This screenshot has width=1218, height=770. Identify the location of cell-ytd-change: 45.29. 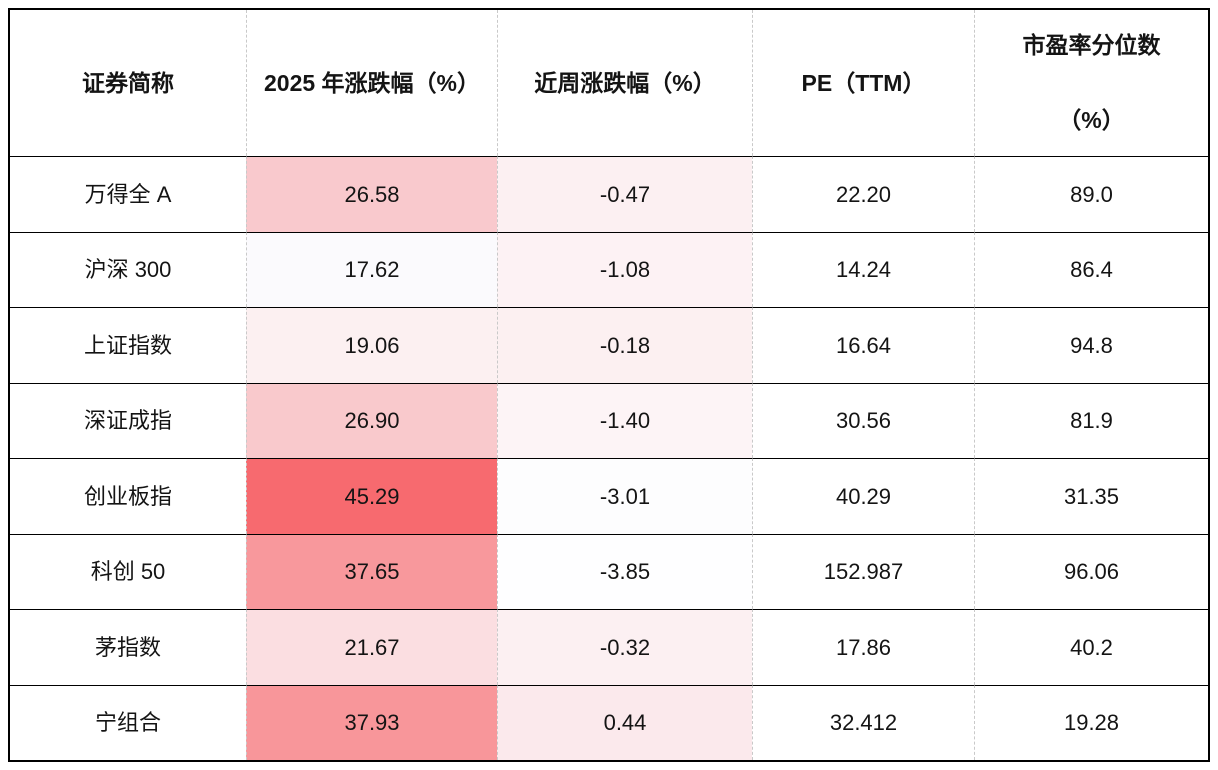
(371, 496).